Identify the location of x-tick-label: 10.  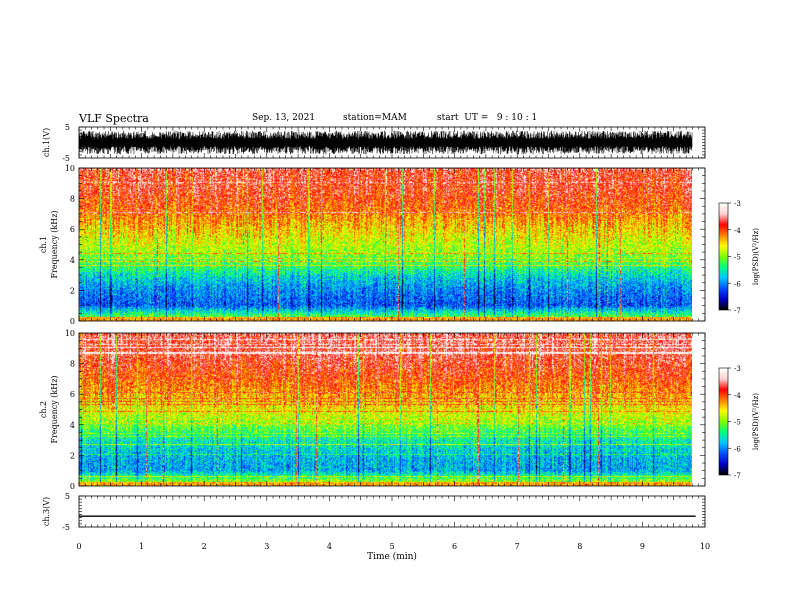
(705, 546).